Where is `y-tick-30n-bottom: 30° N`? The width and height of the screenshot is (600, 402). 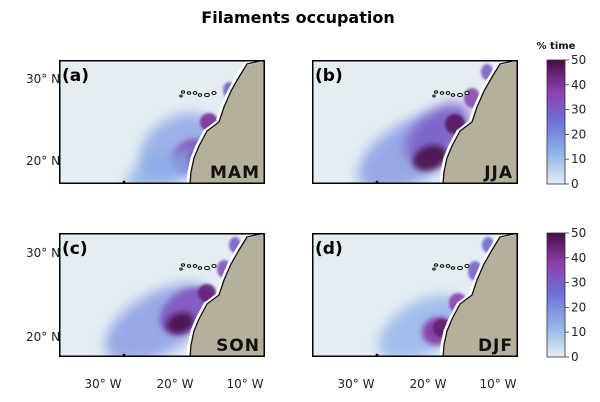
y-tick-30n-bottom: 30° N is located at coordinates (43, 253).